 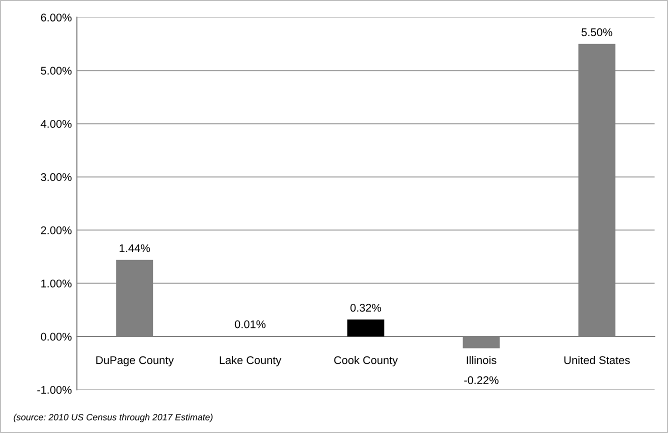 What do you see at coordinates (597, 360) in the screenshot?
I see `x-tick-label: United States` at bounding box center [597, 360].